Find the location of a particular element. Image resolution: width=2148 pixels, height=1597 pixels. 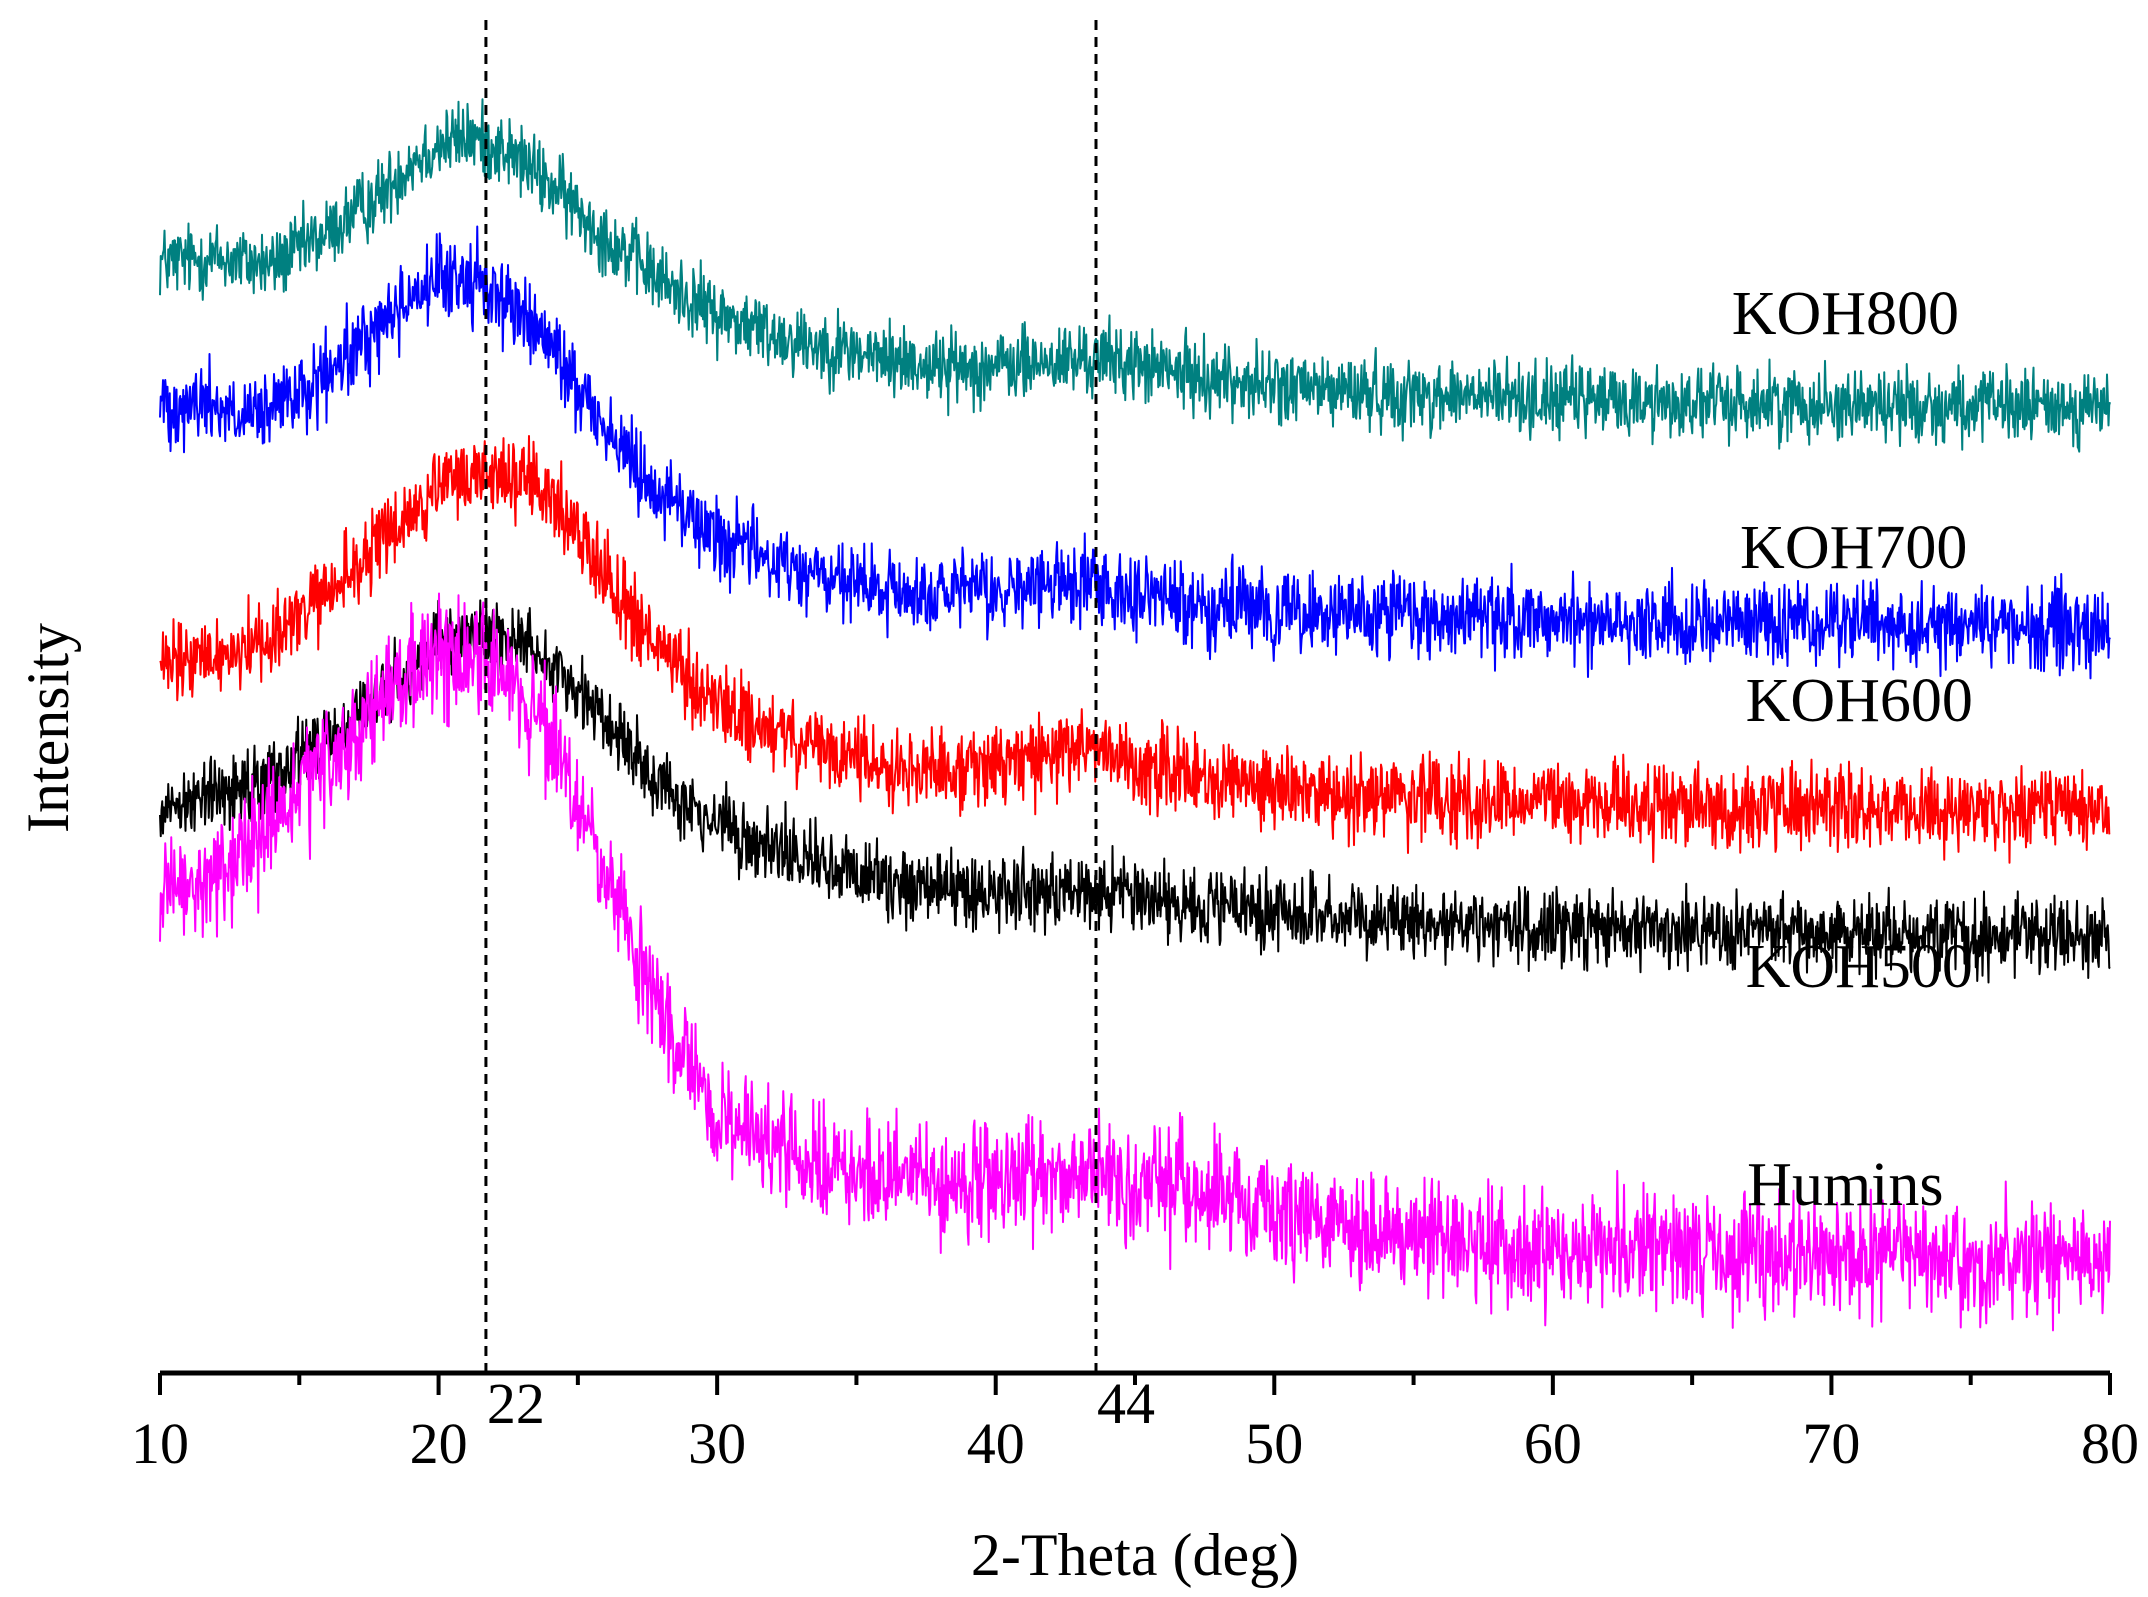

y-axis-title: Intensity is located at coordinates (48, 728).